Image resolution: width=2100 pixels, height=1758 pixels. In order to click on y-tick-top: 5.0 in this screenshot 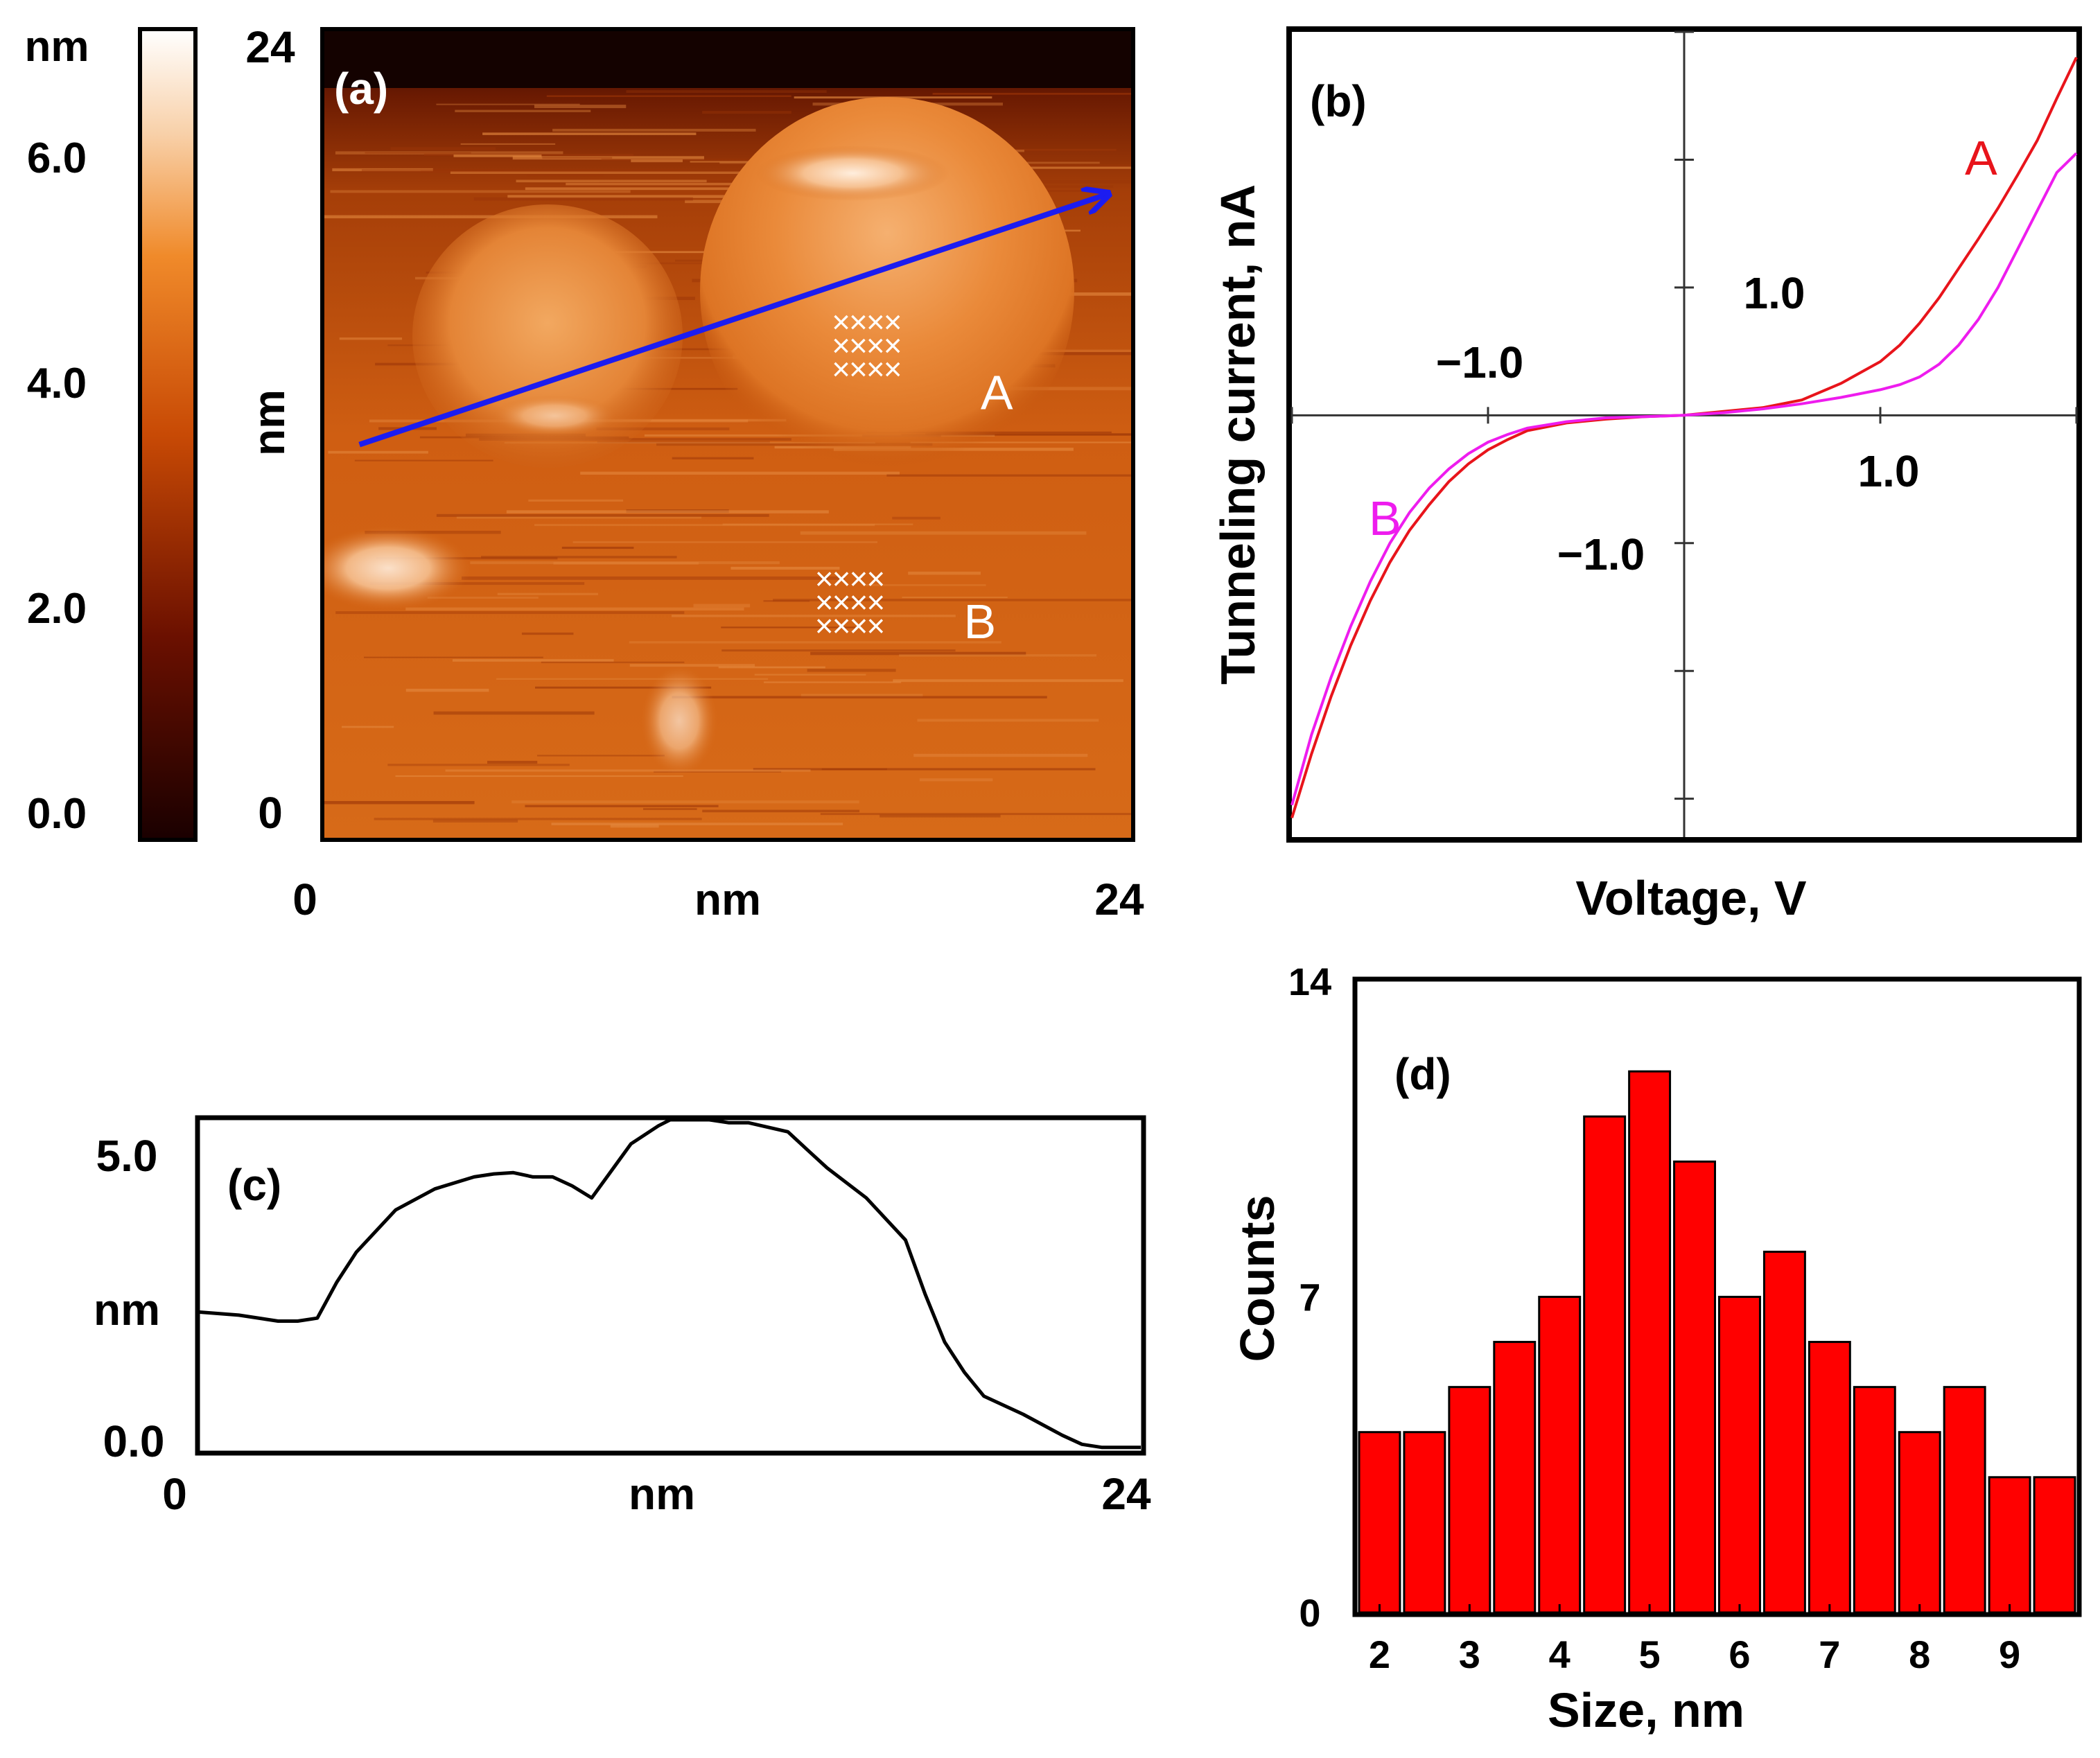, I will do `click(127, 1156)`.